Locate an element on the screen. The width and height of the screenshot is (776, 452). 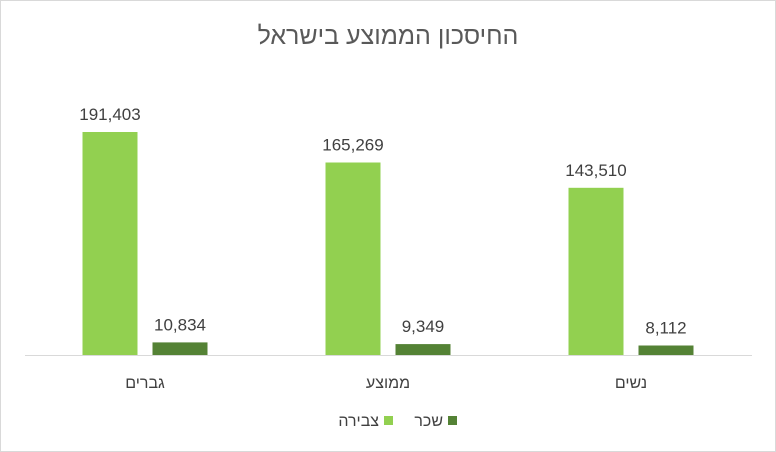
data-label-1-1: 9,349 is located at coordinates (423, 326).